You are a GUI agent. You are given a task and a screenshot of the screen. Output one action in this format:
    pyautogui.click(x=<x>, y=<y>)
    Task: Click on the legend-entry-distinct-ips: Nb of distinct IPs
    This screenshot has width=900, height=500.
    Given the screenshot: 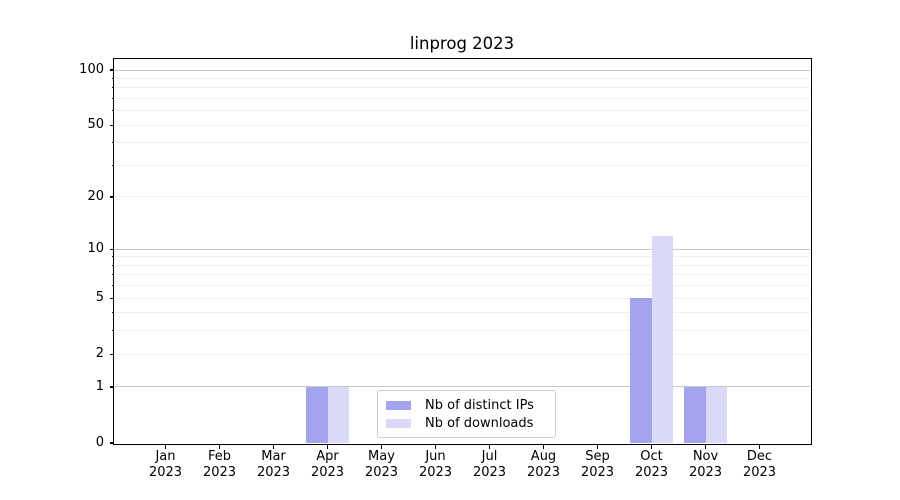 What is the action you would take?
    pyautogui.click(x=466, y=405)
    